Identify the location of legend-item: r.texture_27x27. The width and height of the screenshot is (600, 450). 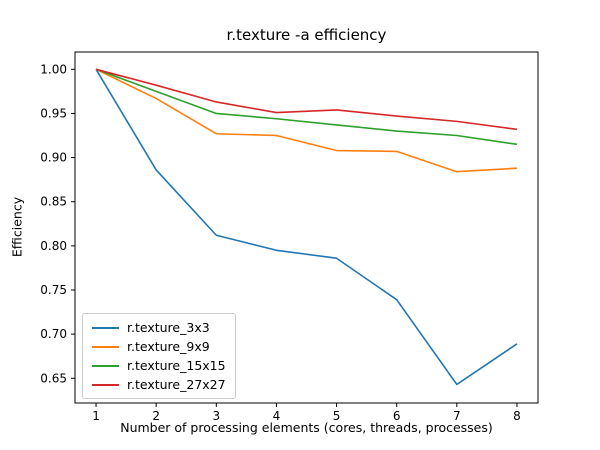
(159, 384).